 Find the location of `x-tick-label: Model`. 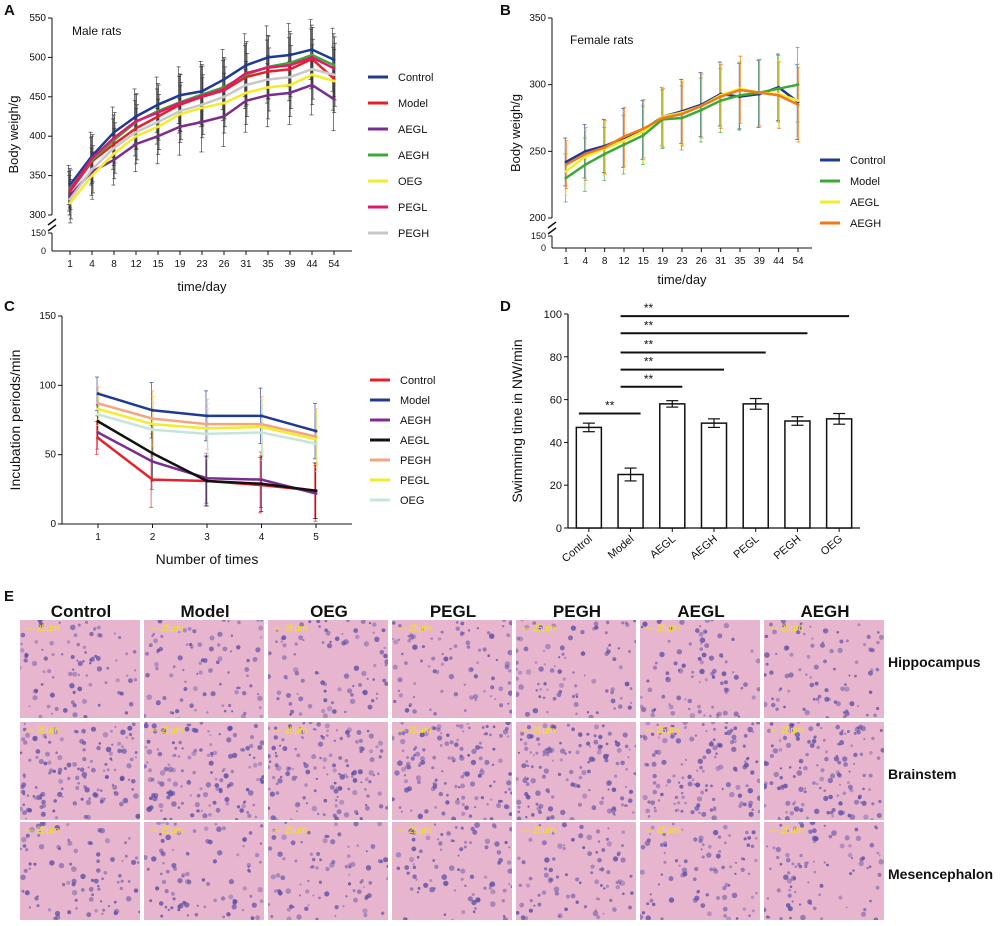

x-tick-label: Model is located at coordinates (621, 547).